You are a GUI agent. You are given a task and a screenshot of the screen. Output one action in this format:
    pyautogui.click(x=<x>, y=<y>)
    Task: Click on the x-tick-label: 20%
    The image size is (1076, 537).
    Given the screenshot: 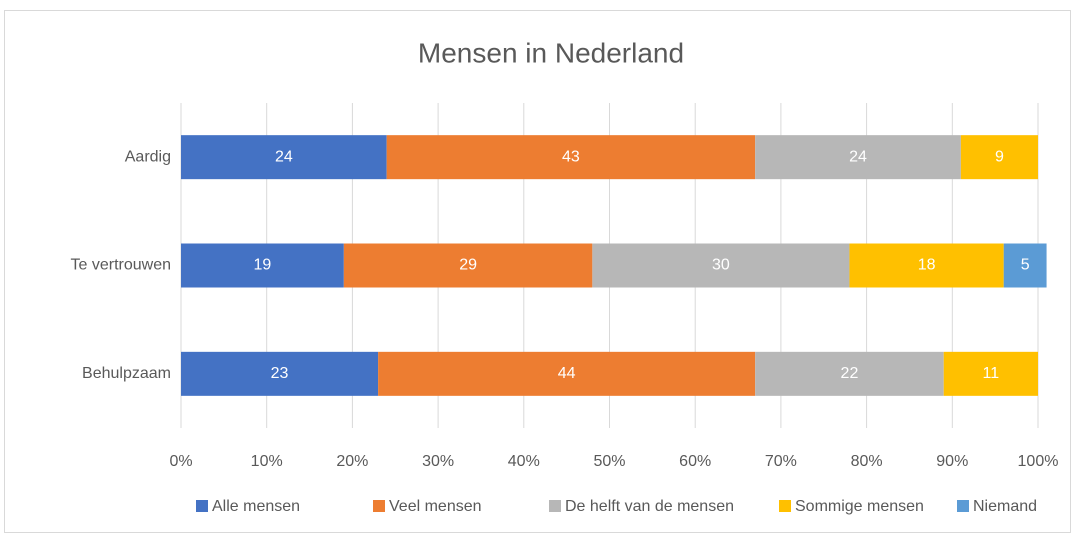 What is the action you would take?
    pyautogui.click(x=352, y=461)
    